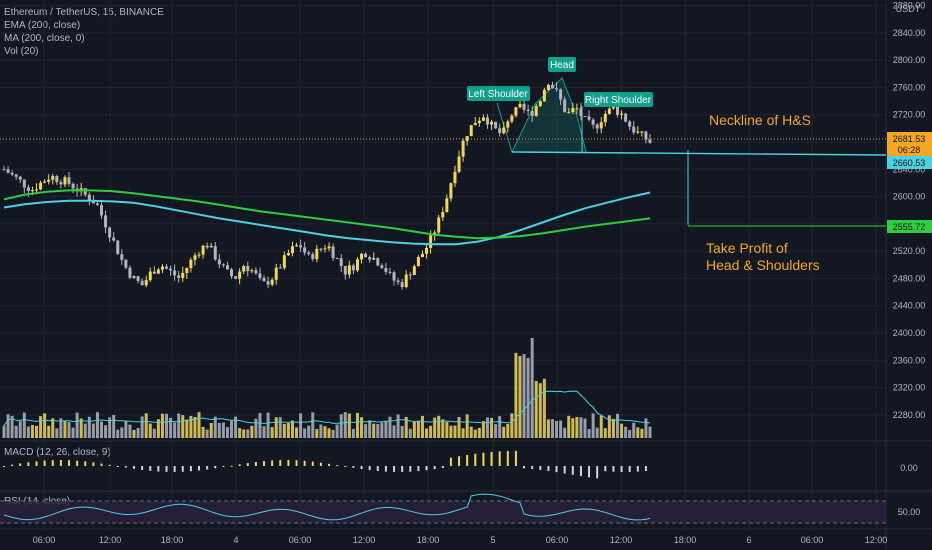  I want to click on countdown-value: 06:28, so click(909, 150).